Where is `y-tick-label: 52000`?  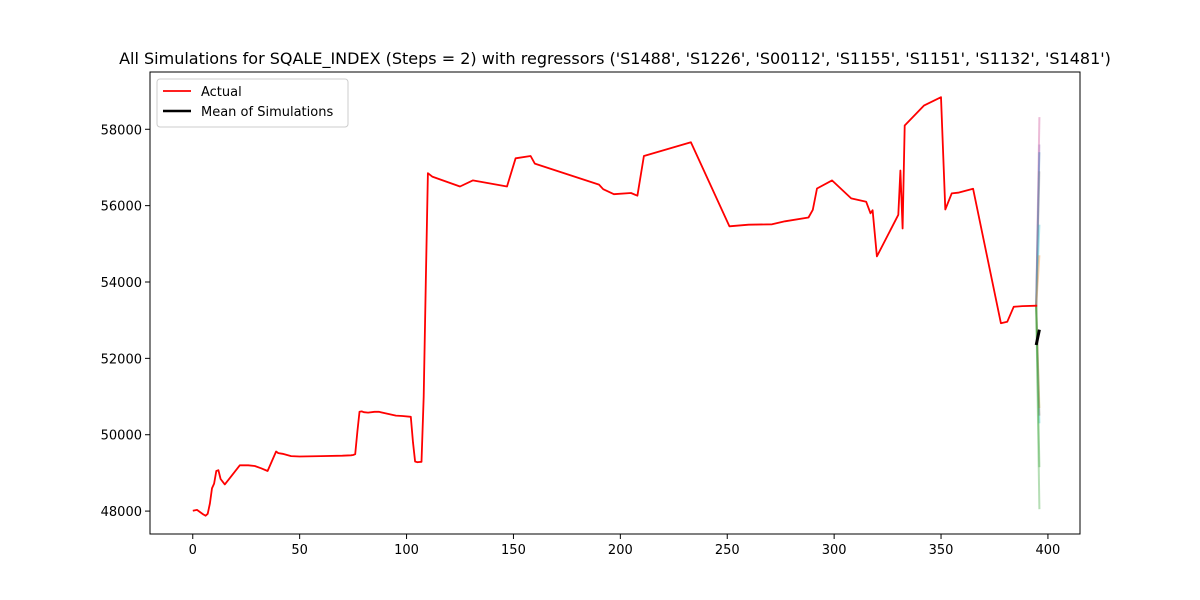 y-tick-label: 52000 is located at coordinates (121, 359).